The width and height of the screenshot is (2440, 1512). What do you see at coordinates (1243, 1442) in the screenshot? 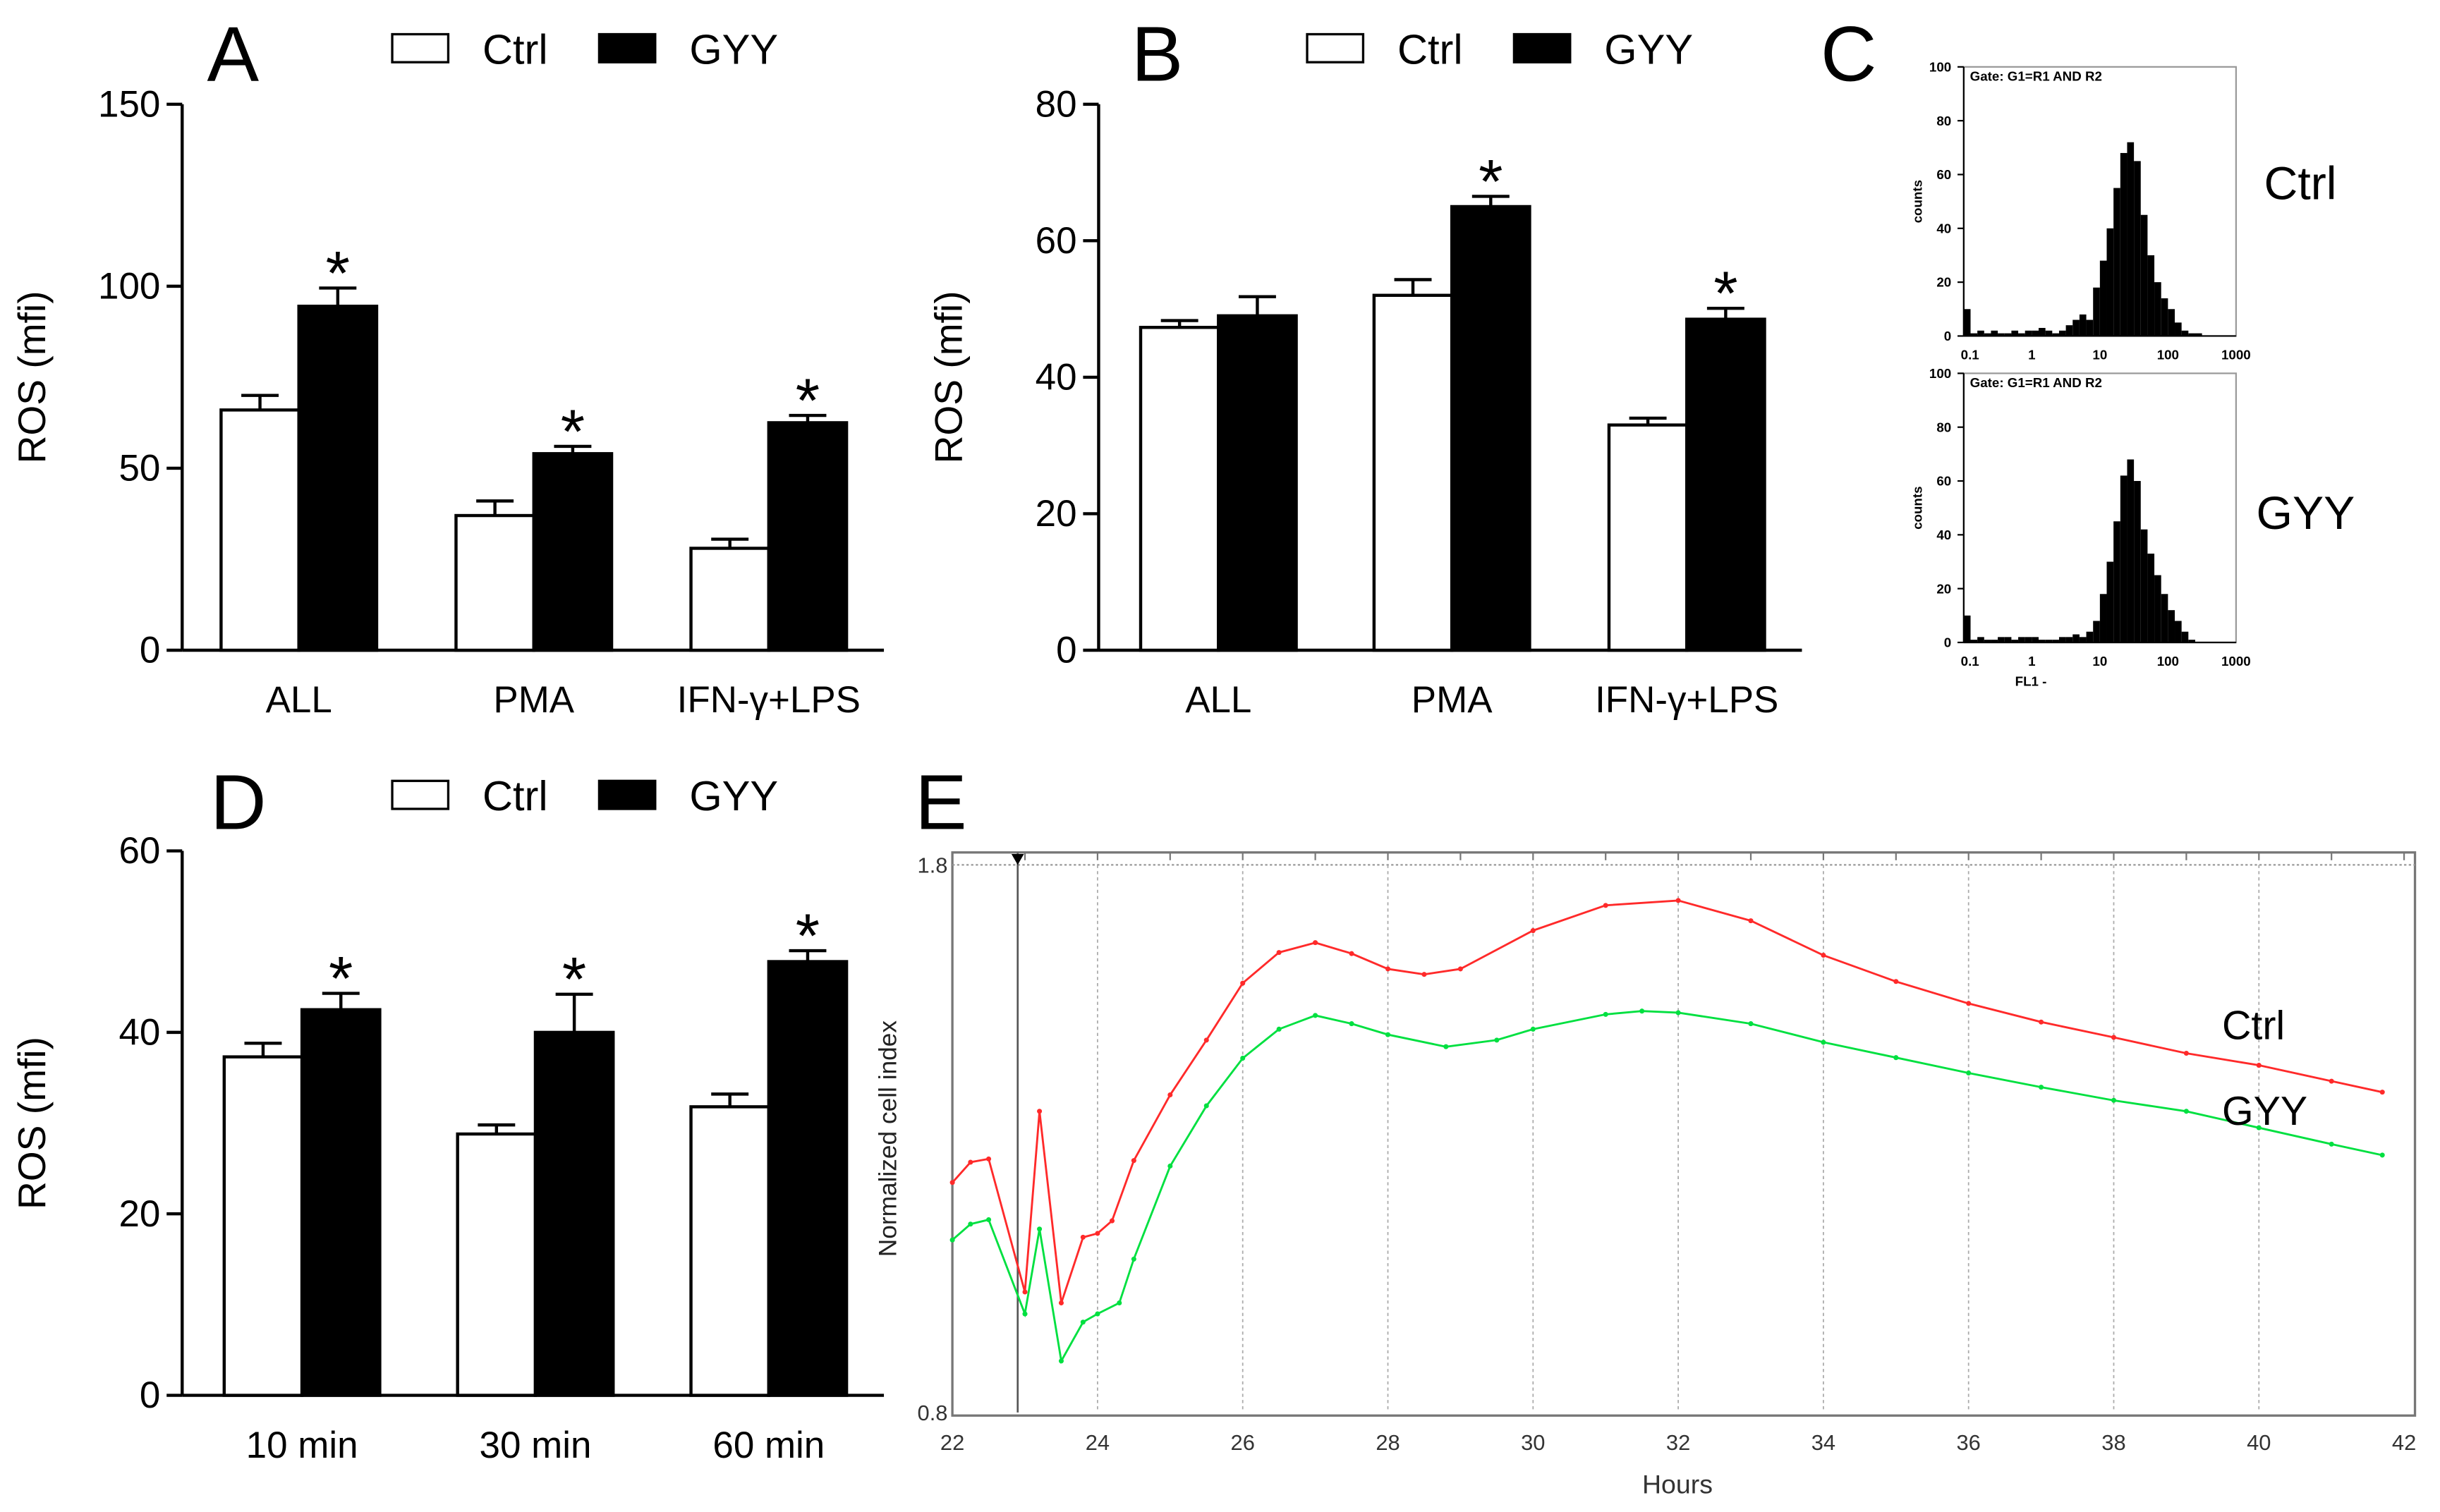
I see `x-tick-label: 26` at bounding box center [1243, 1442].